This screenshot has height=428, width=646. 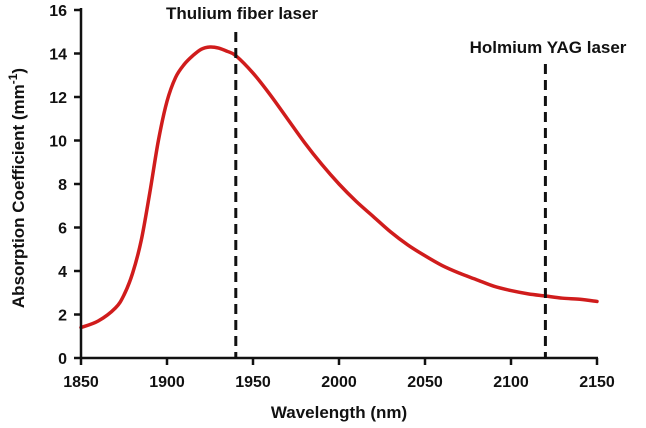 I want to click on y-axis-title: Absorption Coefficient (mm-1), so click(x=17, y=188).